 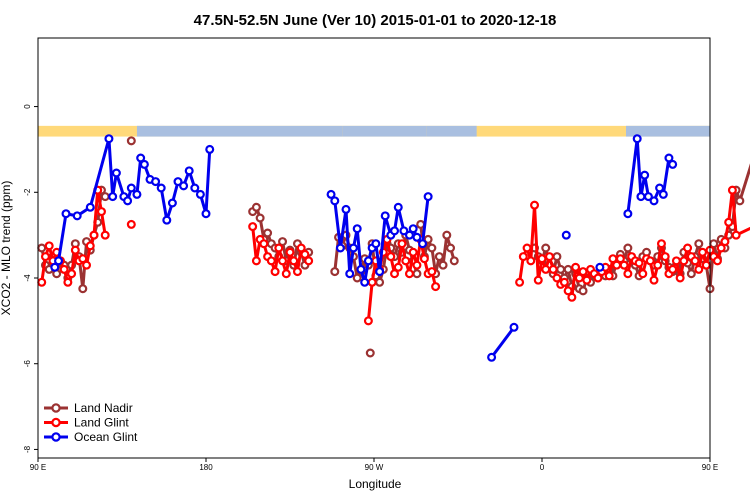 I want to click on x-tick-label: 180, so click(x=206, y=467).